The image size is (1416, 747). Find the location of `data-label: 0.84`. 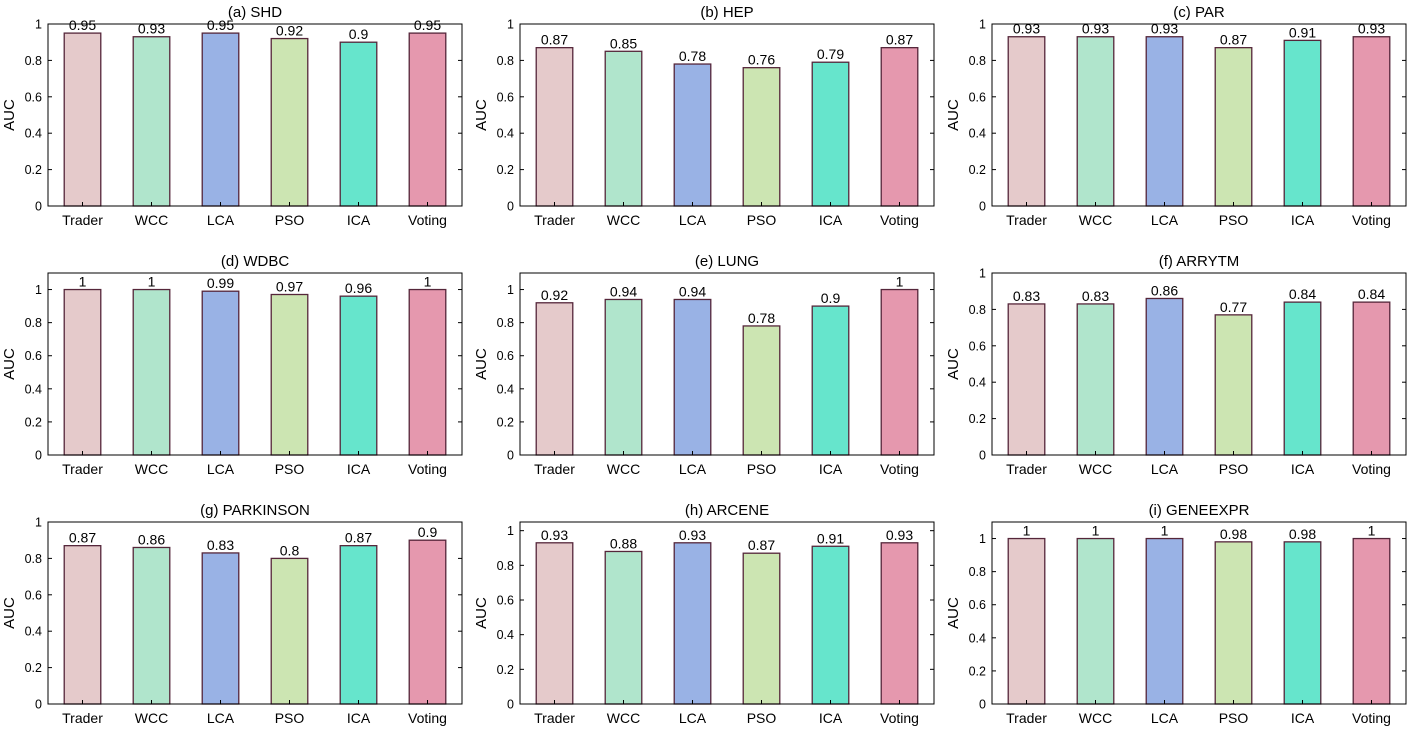

data-label: 0.84 is located at coordinates (1302, 294).